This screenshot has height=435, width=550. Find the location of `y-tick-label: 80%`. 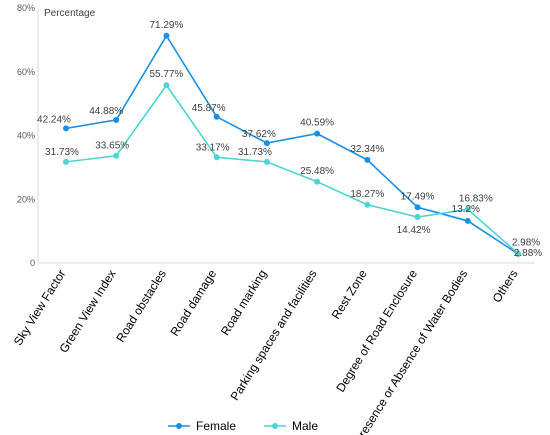

y-tick-label: 80% is located at coordinates (26, 8).